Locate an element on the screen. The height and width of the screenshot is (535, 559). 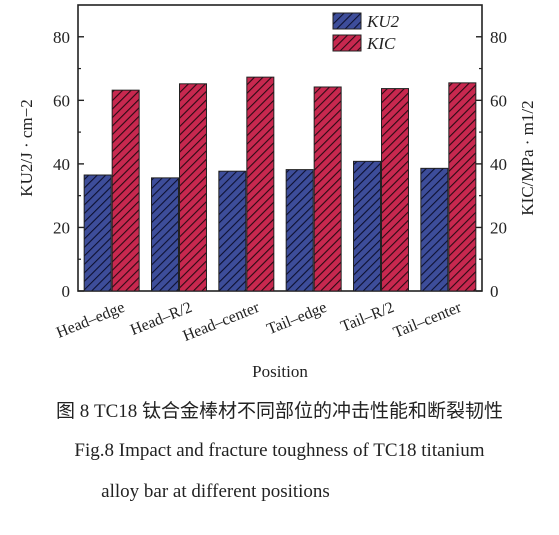
y-left-axis-label: KU2/J · cm−2 is located at coordinates (26, 147).